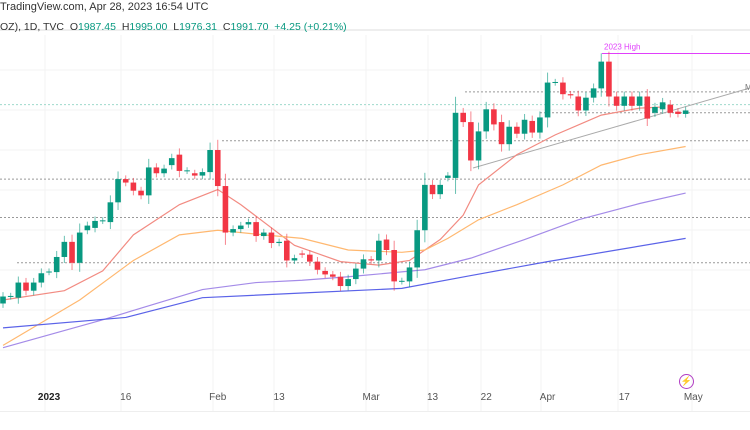 This screenshot has width=750, height=430. What do you see at coordinates (310, 27) in the screenshot?
I see `change-value: +4.25 (+0.21%)` at bounding box center [310, 27].